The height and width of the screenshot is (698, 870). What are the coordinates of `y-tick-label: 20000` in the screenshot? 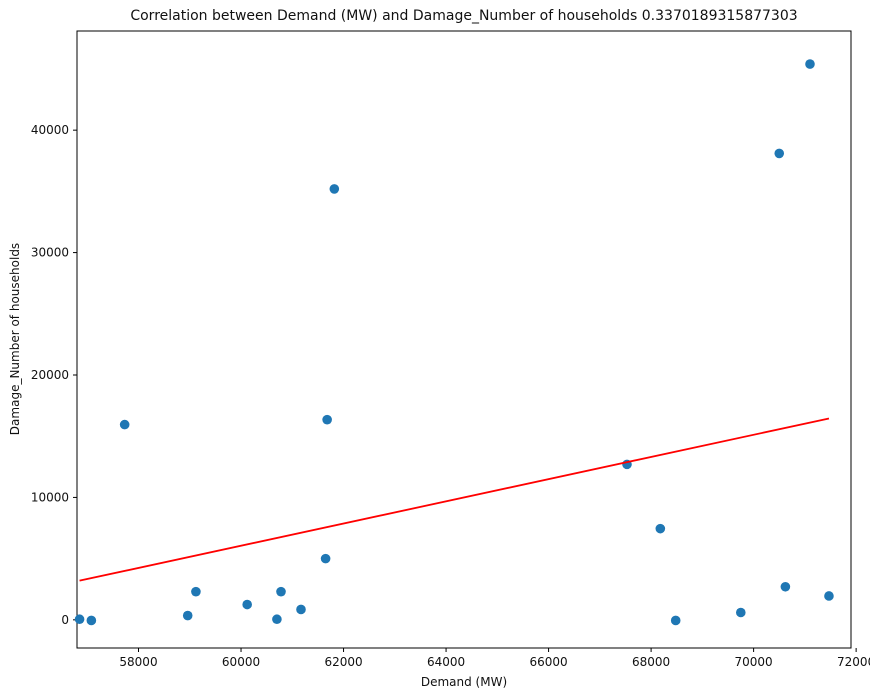 It's located at (50, 375).